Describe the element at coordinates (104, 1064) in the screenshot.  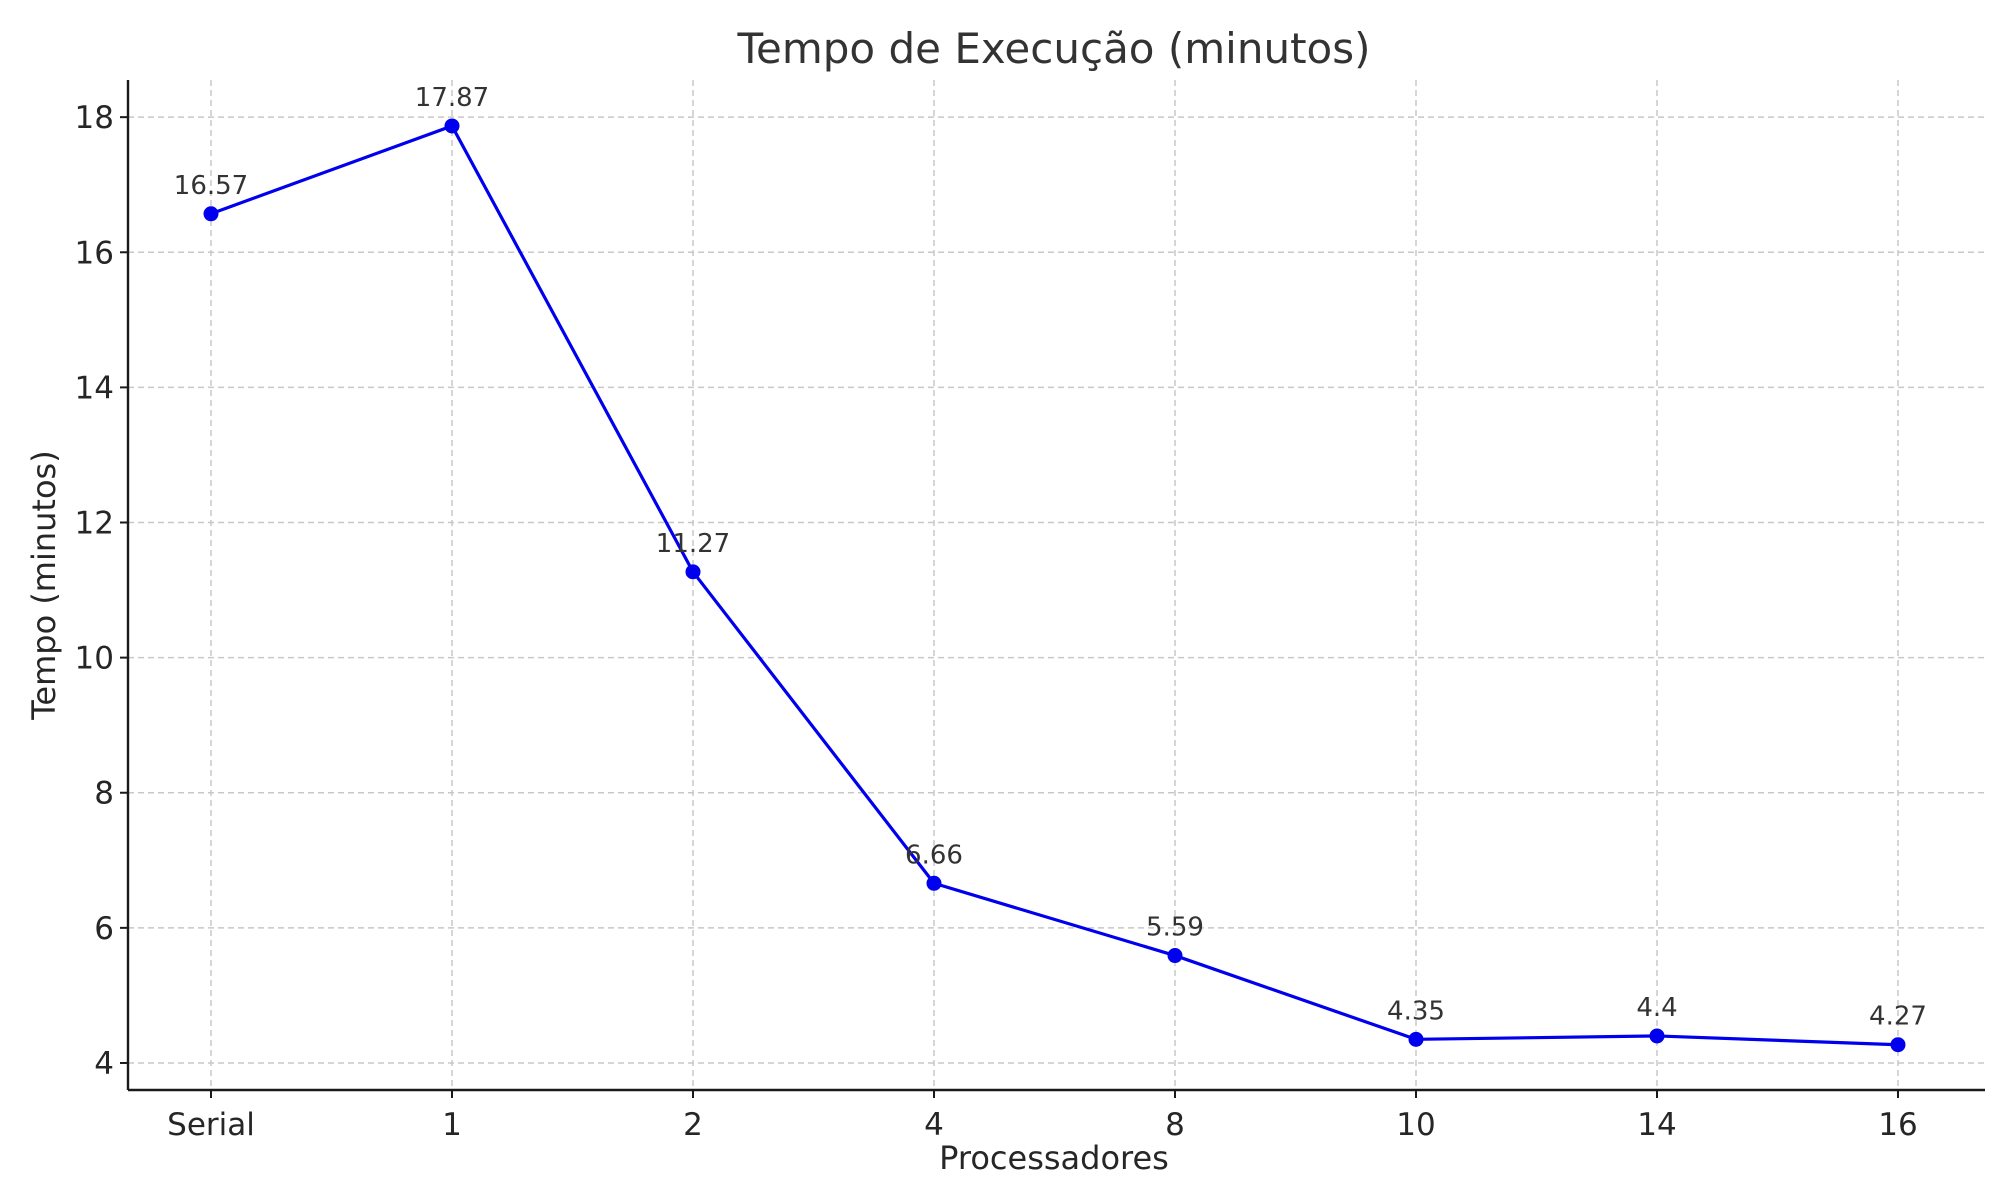
I see `y-tick-label: 4` at that location.